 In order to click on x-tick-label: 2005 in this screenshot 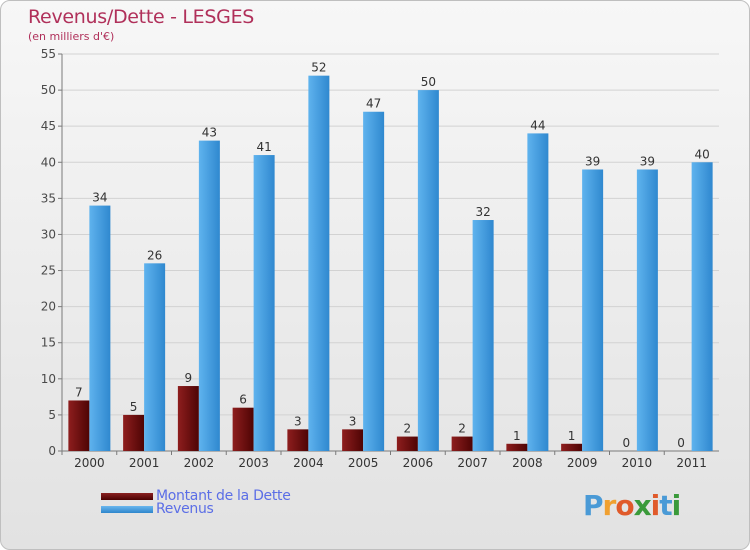, I will do `click(363, 463)`.